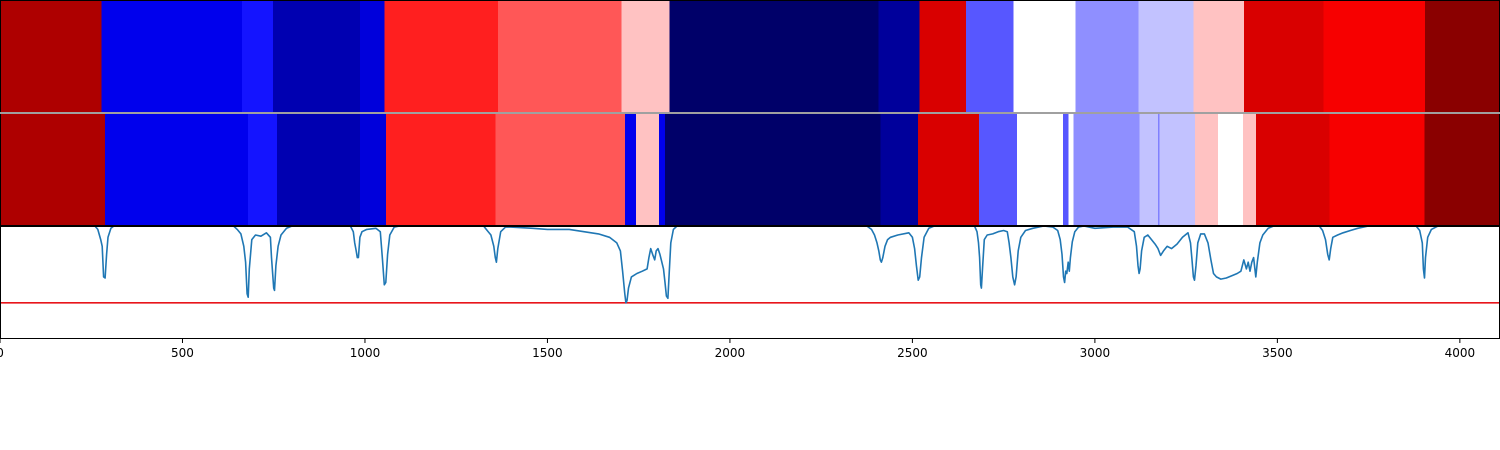 The width and height of the screenshot is (1500, 450). Describe the element at coordinates (1095, 353) in the screenshot. I see `x-tick-label: 3000` at that location.